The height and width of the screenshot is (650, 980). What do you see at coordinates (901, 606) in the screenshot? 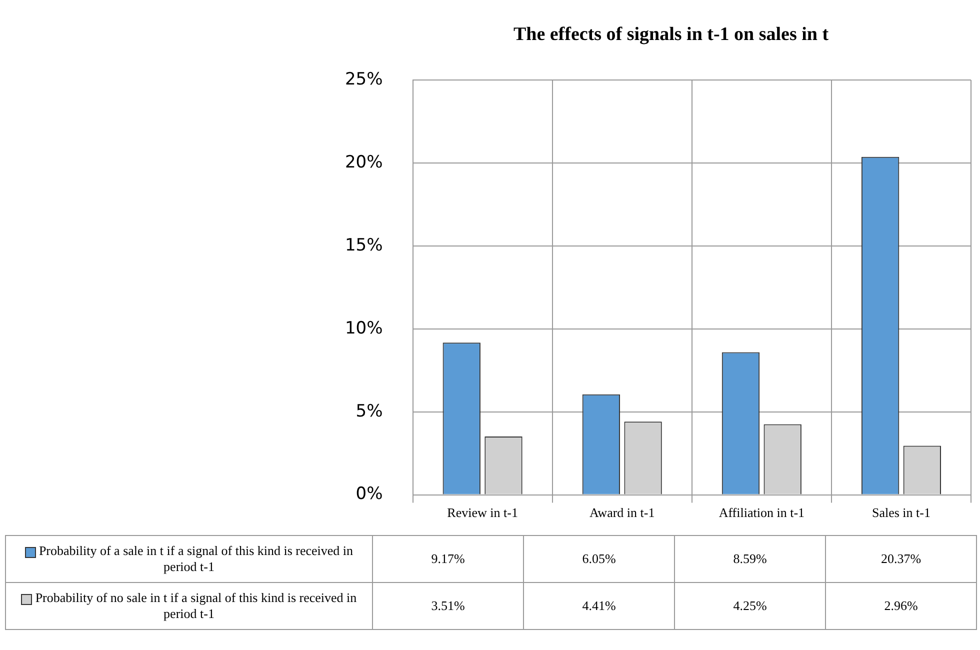
I see `data-label: 2.96%` at bounding box center [901, 606].